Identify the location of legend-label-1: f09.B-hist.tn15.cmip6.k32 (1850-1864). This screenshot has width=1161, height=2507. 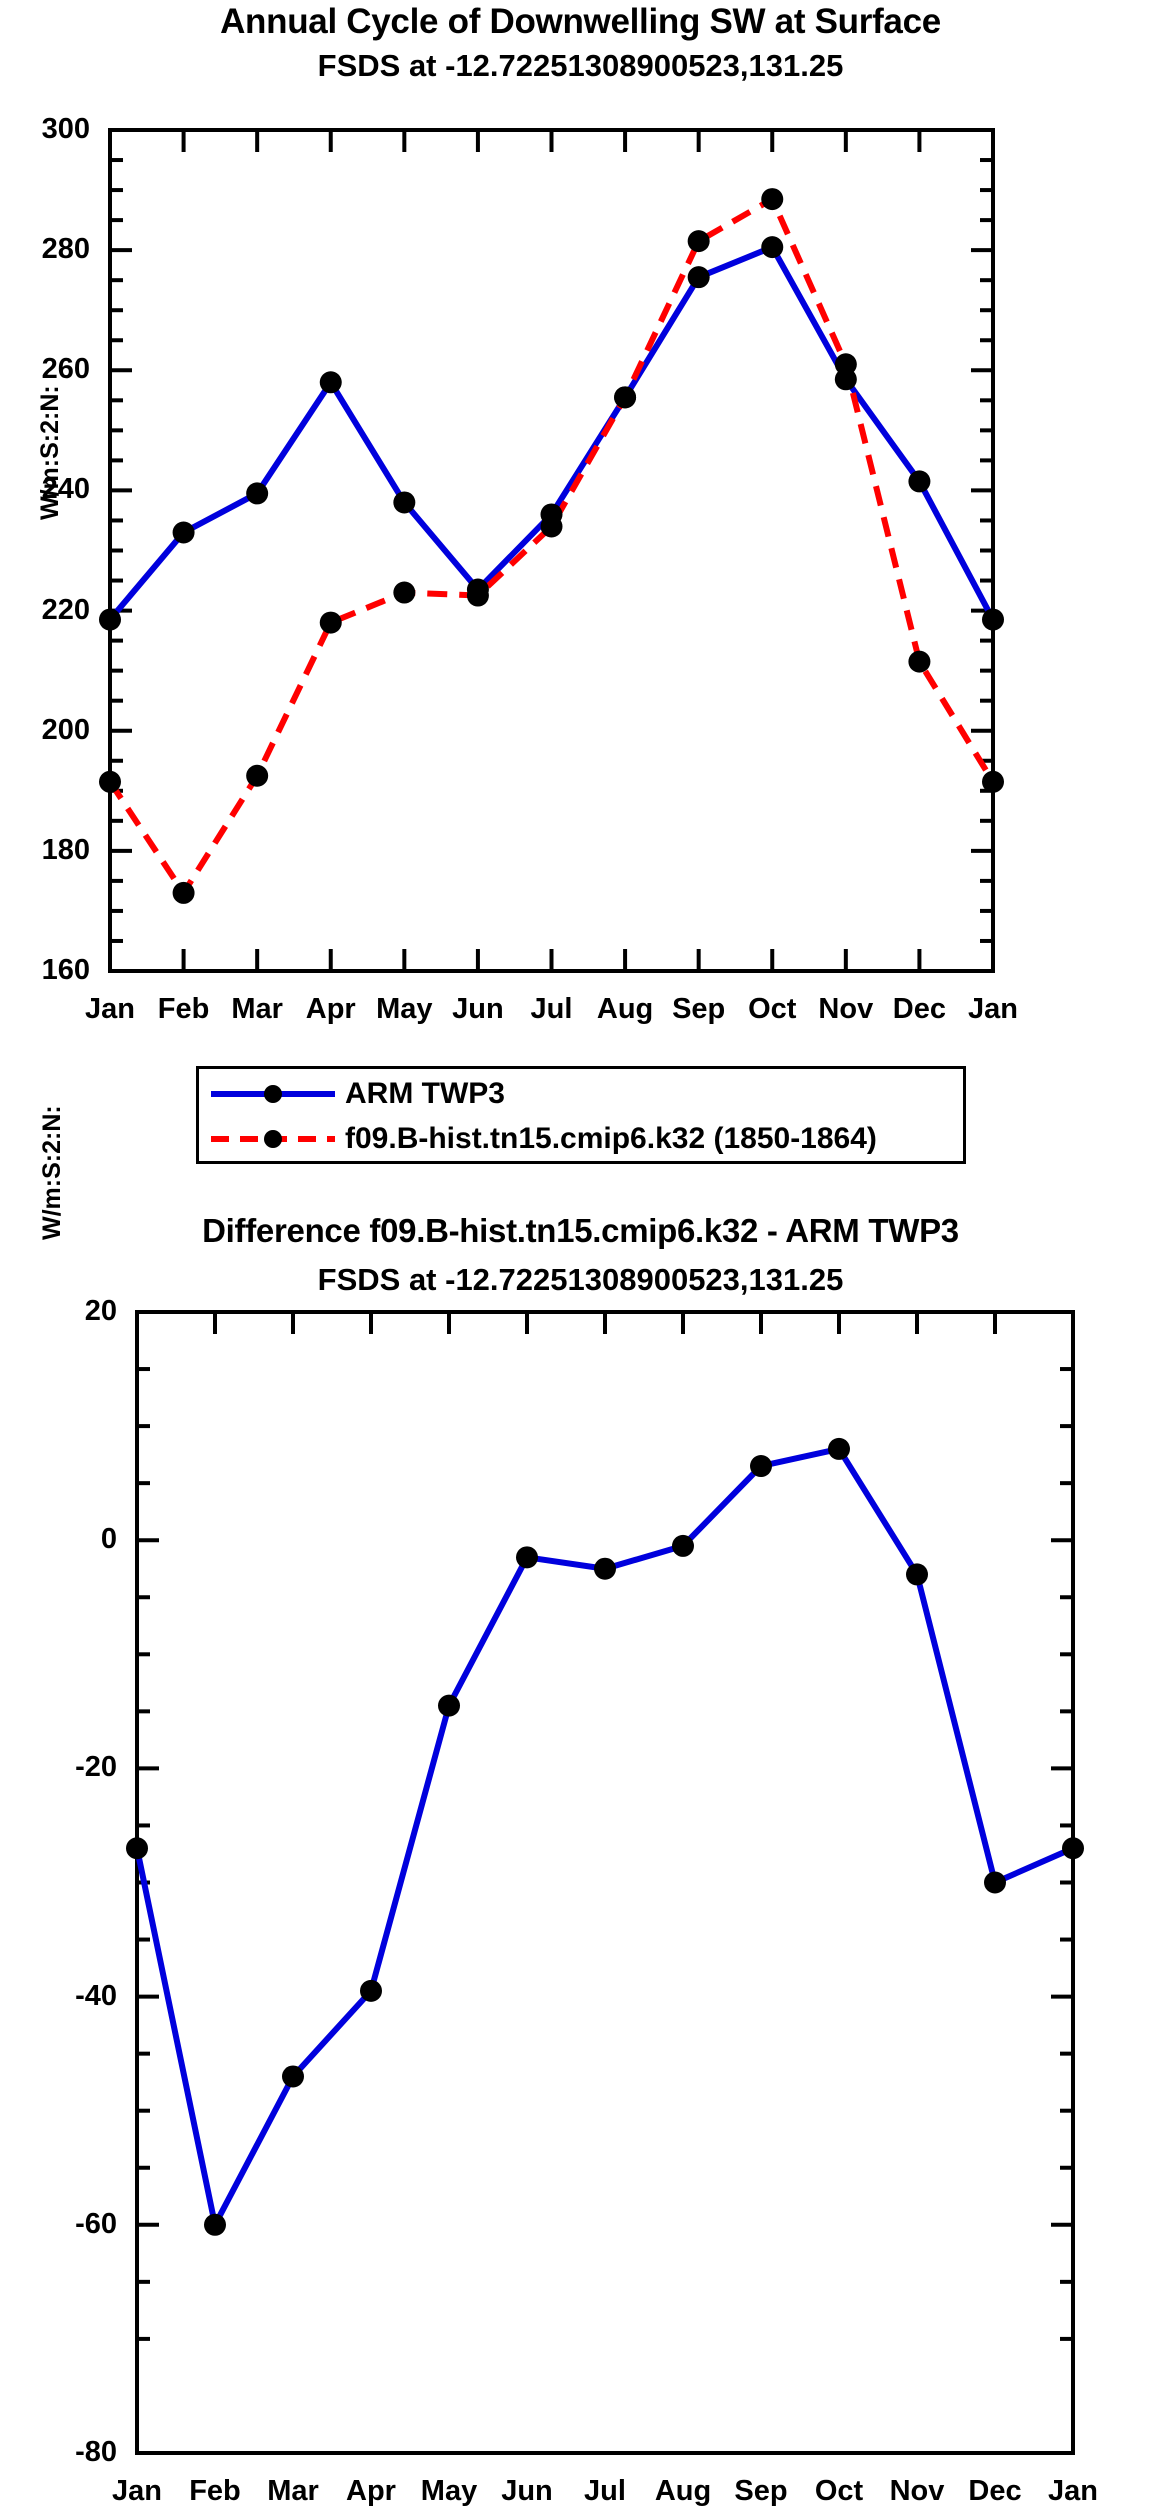
(611, 1138).